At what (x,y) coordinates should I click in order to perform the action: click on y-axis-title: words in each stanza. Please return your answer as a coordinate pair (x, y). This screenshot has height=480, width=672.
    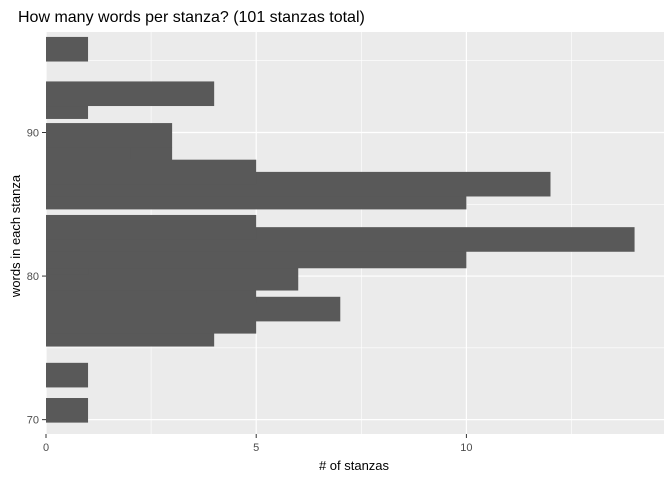
    Looking at the image, I should click on (15, 236).